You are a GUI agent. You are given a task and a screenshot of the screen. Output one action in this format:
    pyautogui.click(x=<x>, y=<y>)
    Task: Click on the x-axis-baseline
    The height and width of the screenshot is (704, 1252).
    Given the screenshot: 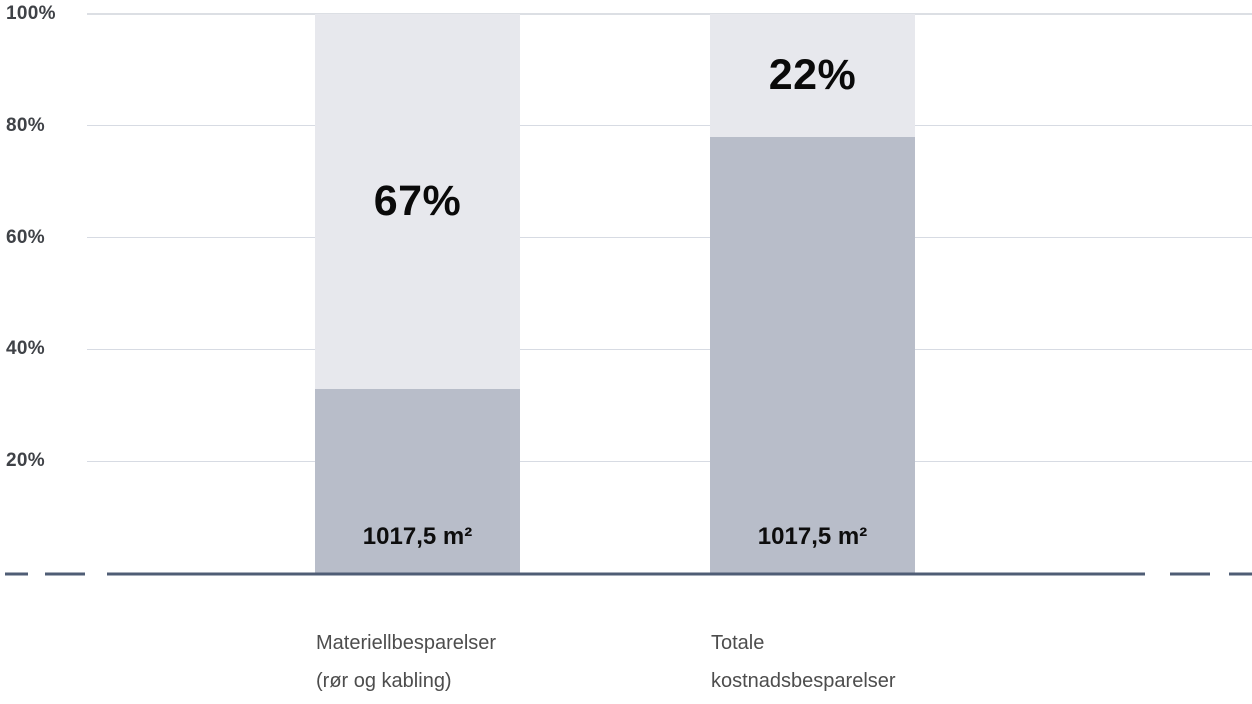 What is the action you would take?
    pyautogui.click(x=626, y=574)
    